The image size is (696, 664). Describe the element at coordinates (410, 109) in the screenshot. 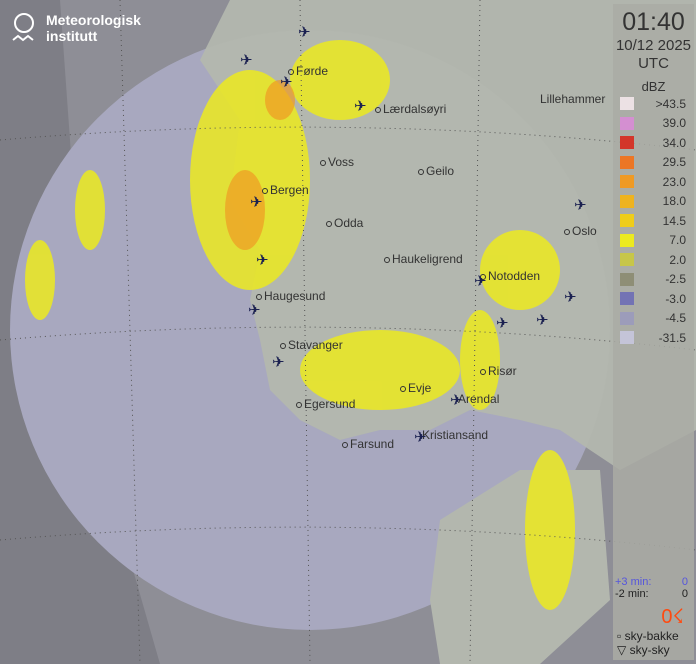

I see `city-laerdalsoyri: Lærdalsøyri` at that location.